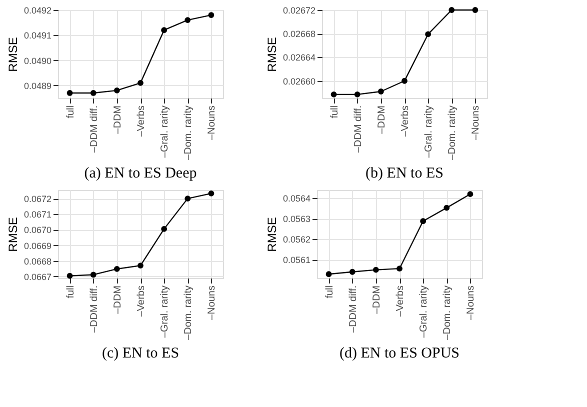 This screenshot has width=587, height=407. Describe the element at coordinates (299, 81) in the screenshot. I see `y-tick-label: 0.02660` at that location.